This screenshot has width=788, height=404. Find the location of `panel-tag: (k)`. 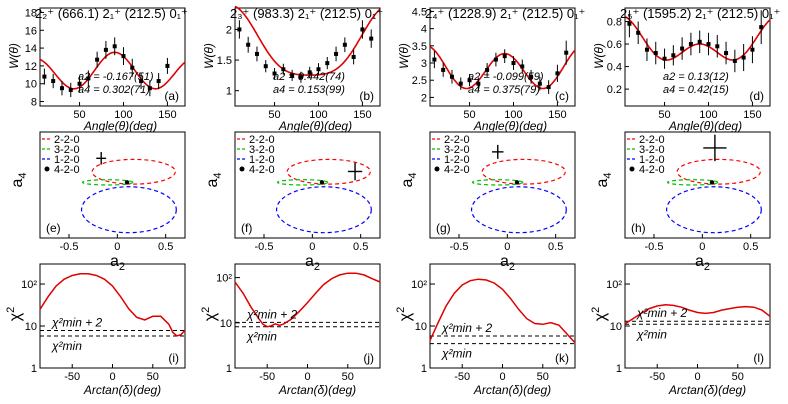

panel-tag: (k) is located at coordinates (562, 358).